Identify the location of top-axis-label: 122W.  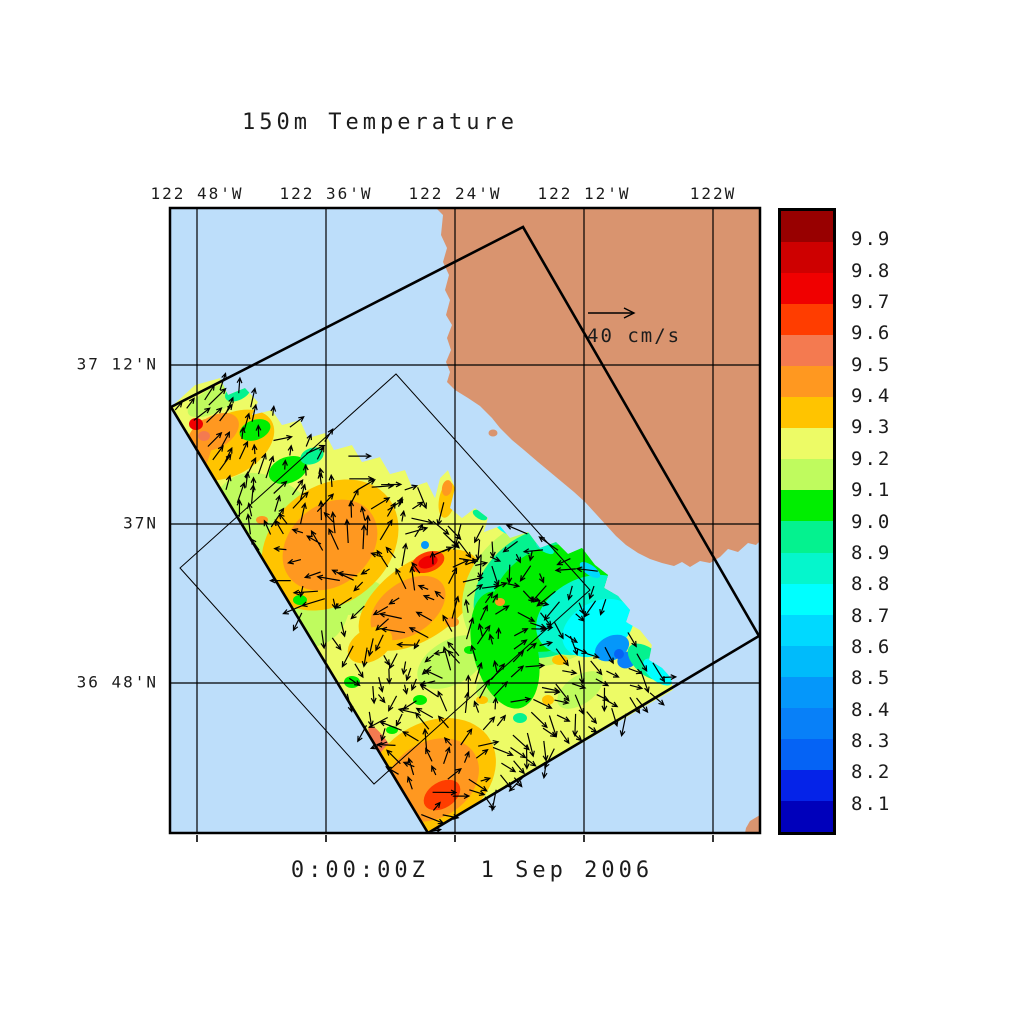
(713, 193).